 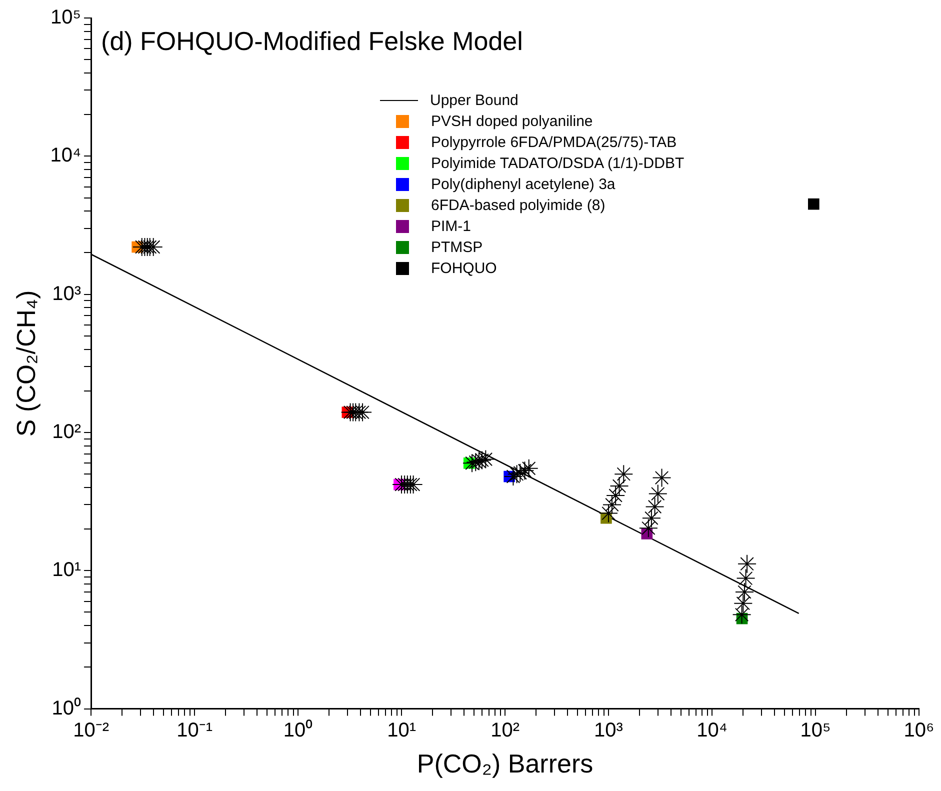 What do you see at coordinates (25, 363) in the screenshot?
I see `y-axis-title: S (CO₂/CH₄)` at bounding box center [25, 363].